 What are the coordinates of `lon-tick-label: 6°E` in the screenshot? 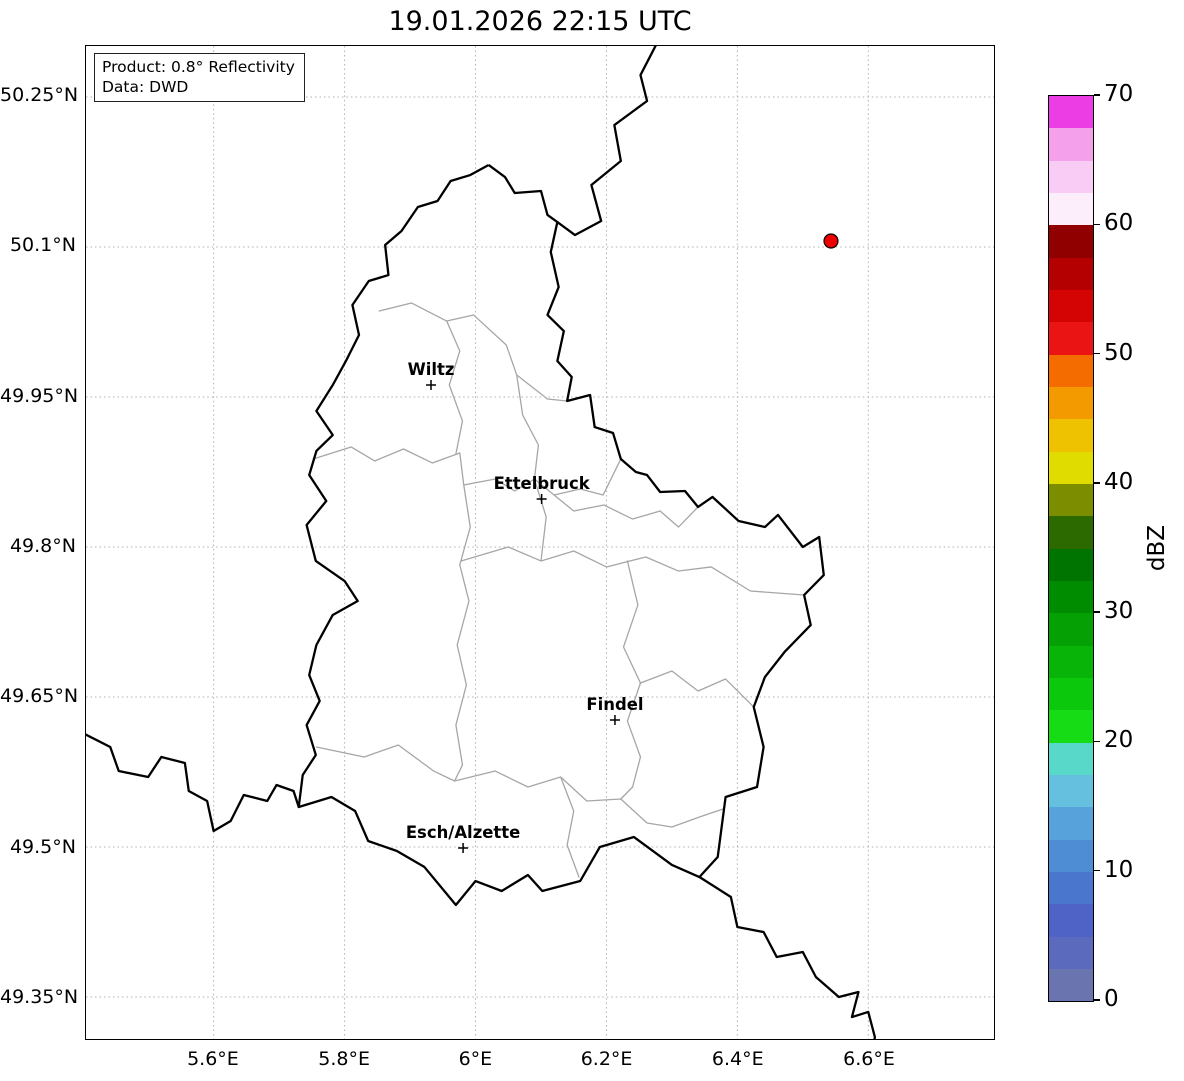 It's located at (475, 1059).